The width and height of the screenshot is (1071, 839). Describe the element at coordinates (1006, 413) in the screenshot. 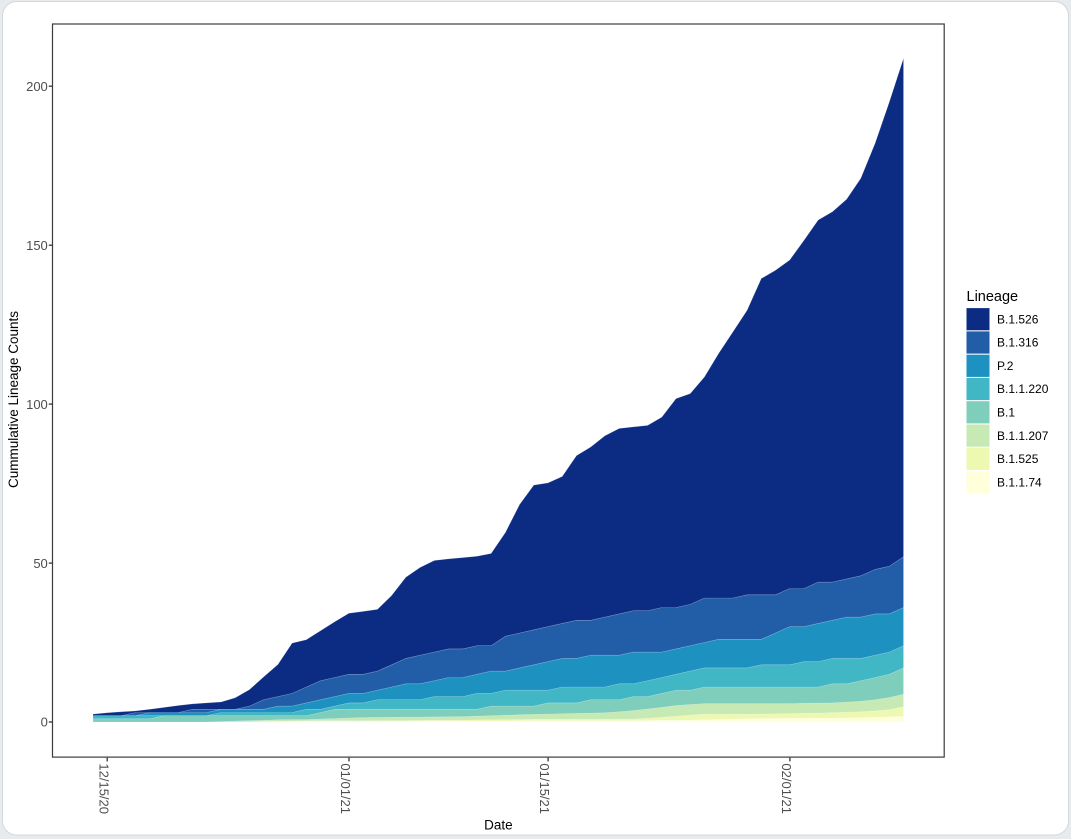

I see `svg-text: B.1` at that location.